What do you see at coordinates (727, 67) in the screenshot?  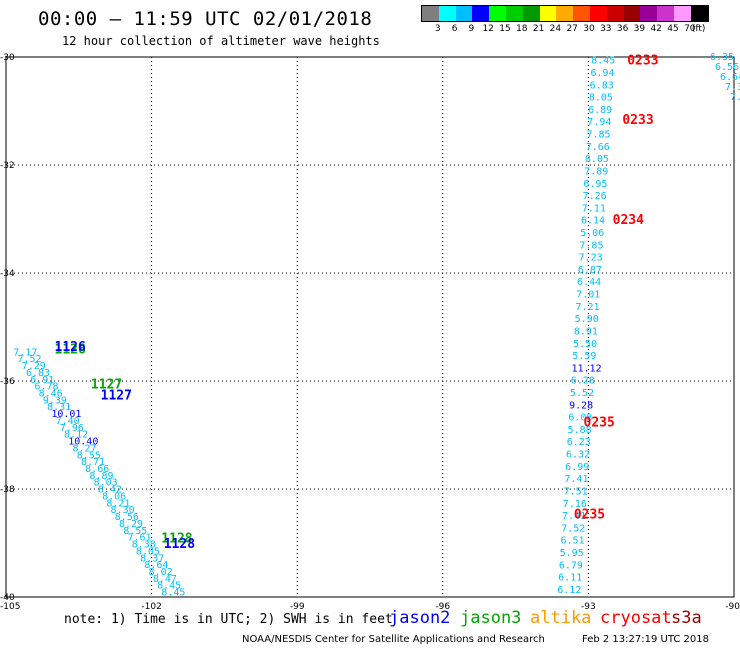 I see `wave-height-value: 6.56` at bounding box center [727, 67].